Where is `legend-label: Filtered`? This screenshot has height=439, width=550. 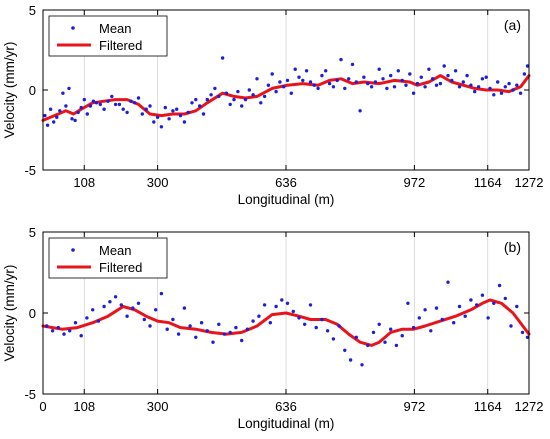
legend-label: Filtered is located at coordinates (120, 45).